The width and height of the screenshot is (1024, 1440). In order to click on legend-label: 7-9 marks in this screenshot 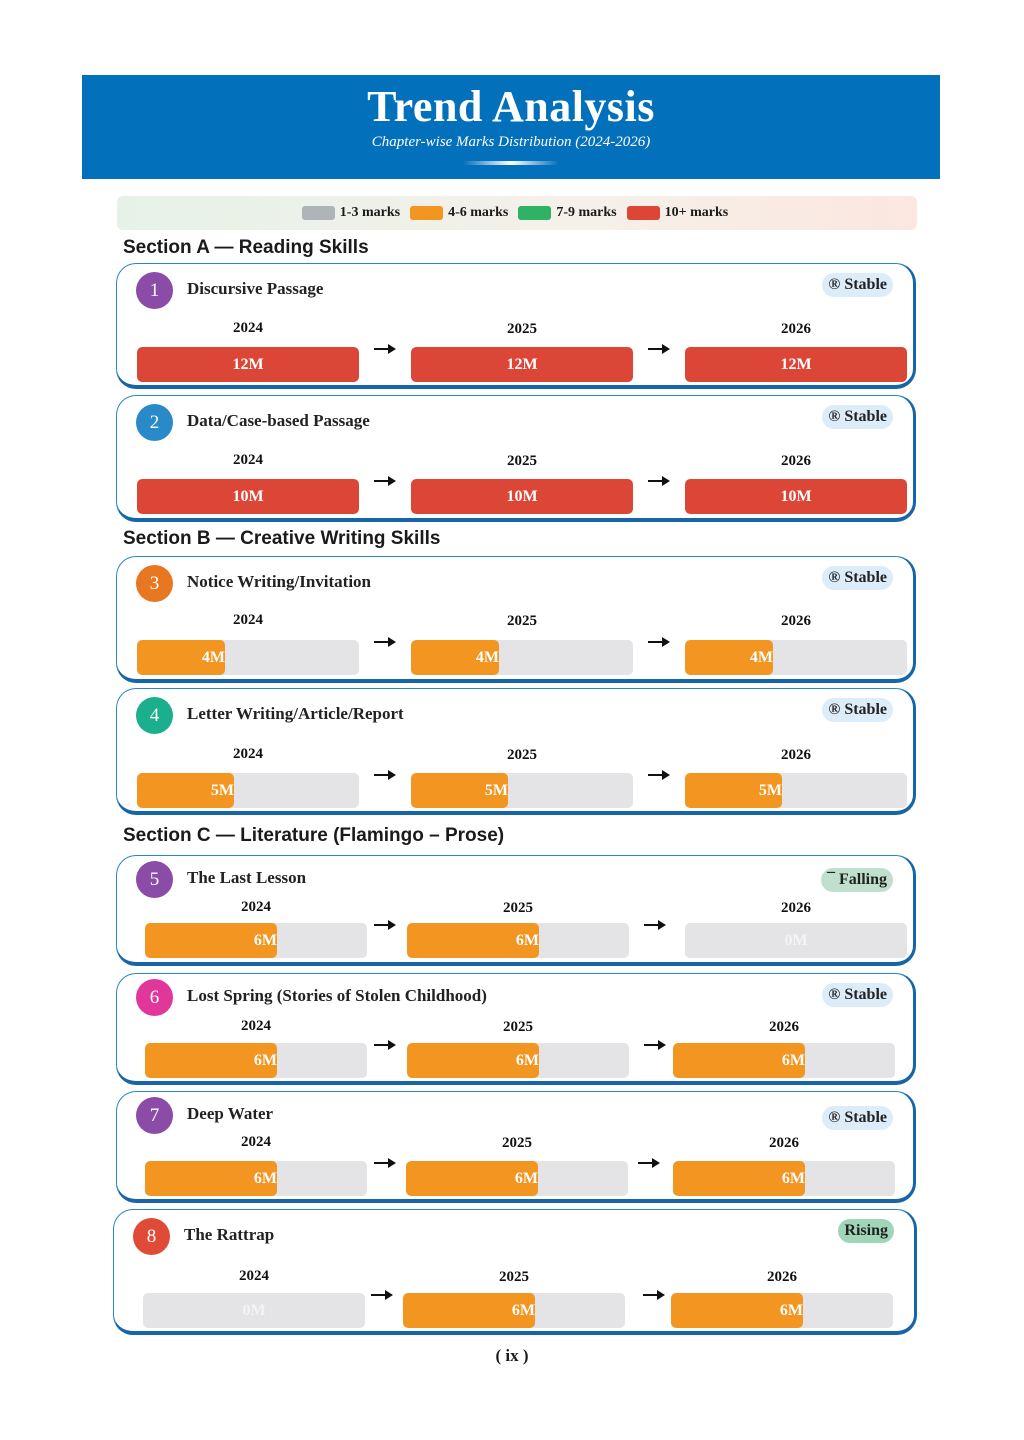, I will do `click(586, 212)`.